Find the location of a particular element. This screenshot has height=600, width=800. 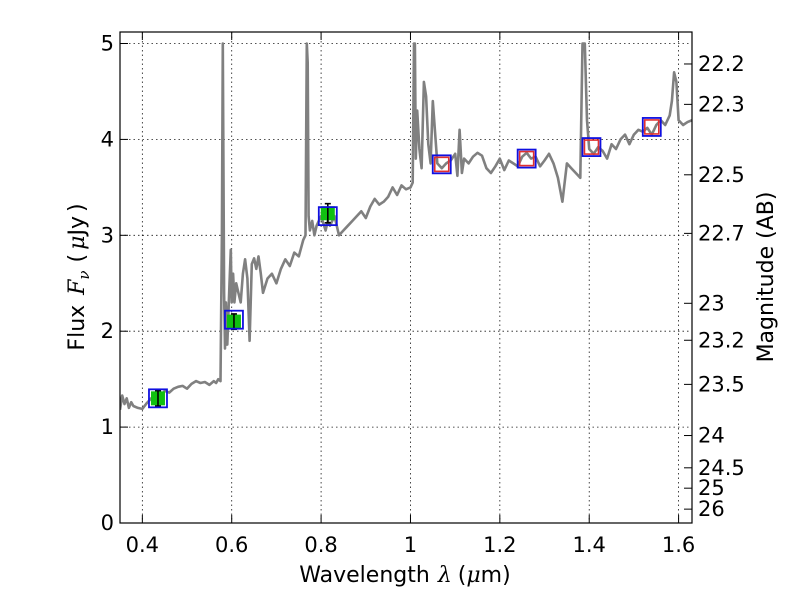

y-tick-label: 3 is located at coordinates (107, 235).